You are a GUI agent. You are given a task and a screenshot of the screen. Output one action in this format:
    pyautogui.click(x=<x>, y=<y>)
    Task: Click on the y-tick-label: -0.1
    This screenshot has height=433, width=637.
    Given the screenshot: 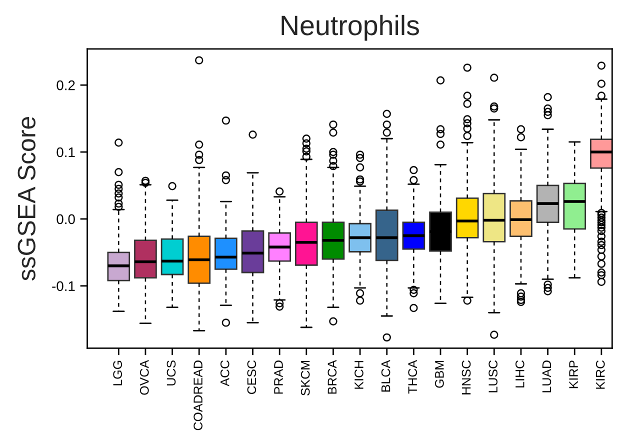 What is the action you would take?
    pyautogui.click(x=63, y=286)
    